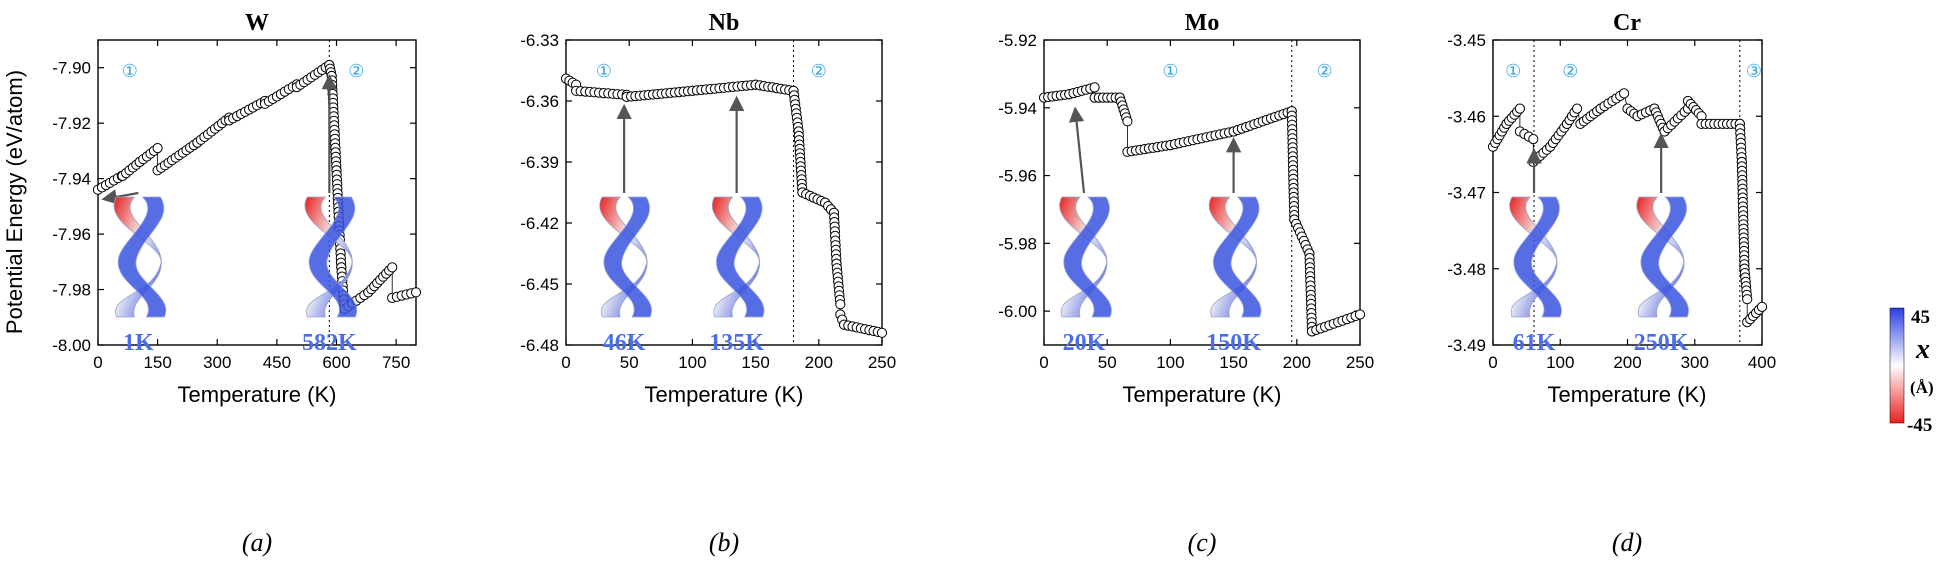  I want to click on panel-title: Cr, so click(1627, 23).